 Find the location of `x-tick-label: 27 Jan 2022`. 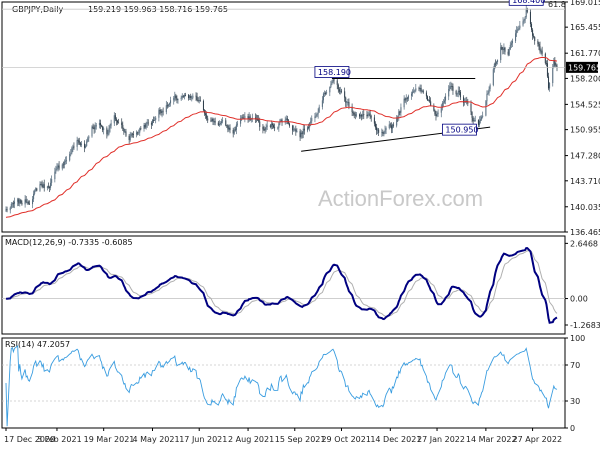

x-tick-label: 27 Jan 2022 is located at coordinates (441, 439).